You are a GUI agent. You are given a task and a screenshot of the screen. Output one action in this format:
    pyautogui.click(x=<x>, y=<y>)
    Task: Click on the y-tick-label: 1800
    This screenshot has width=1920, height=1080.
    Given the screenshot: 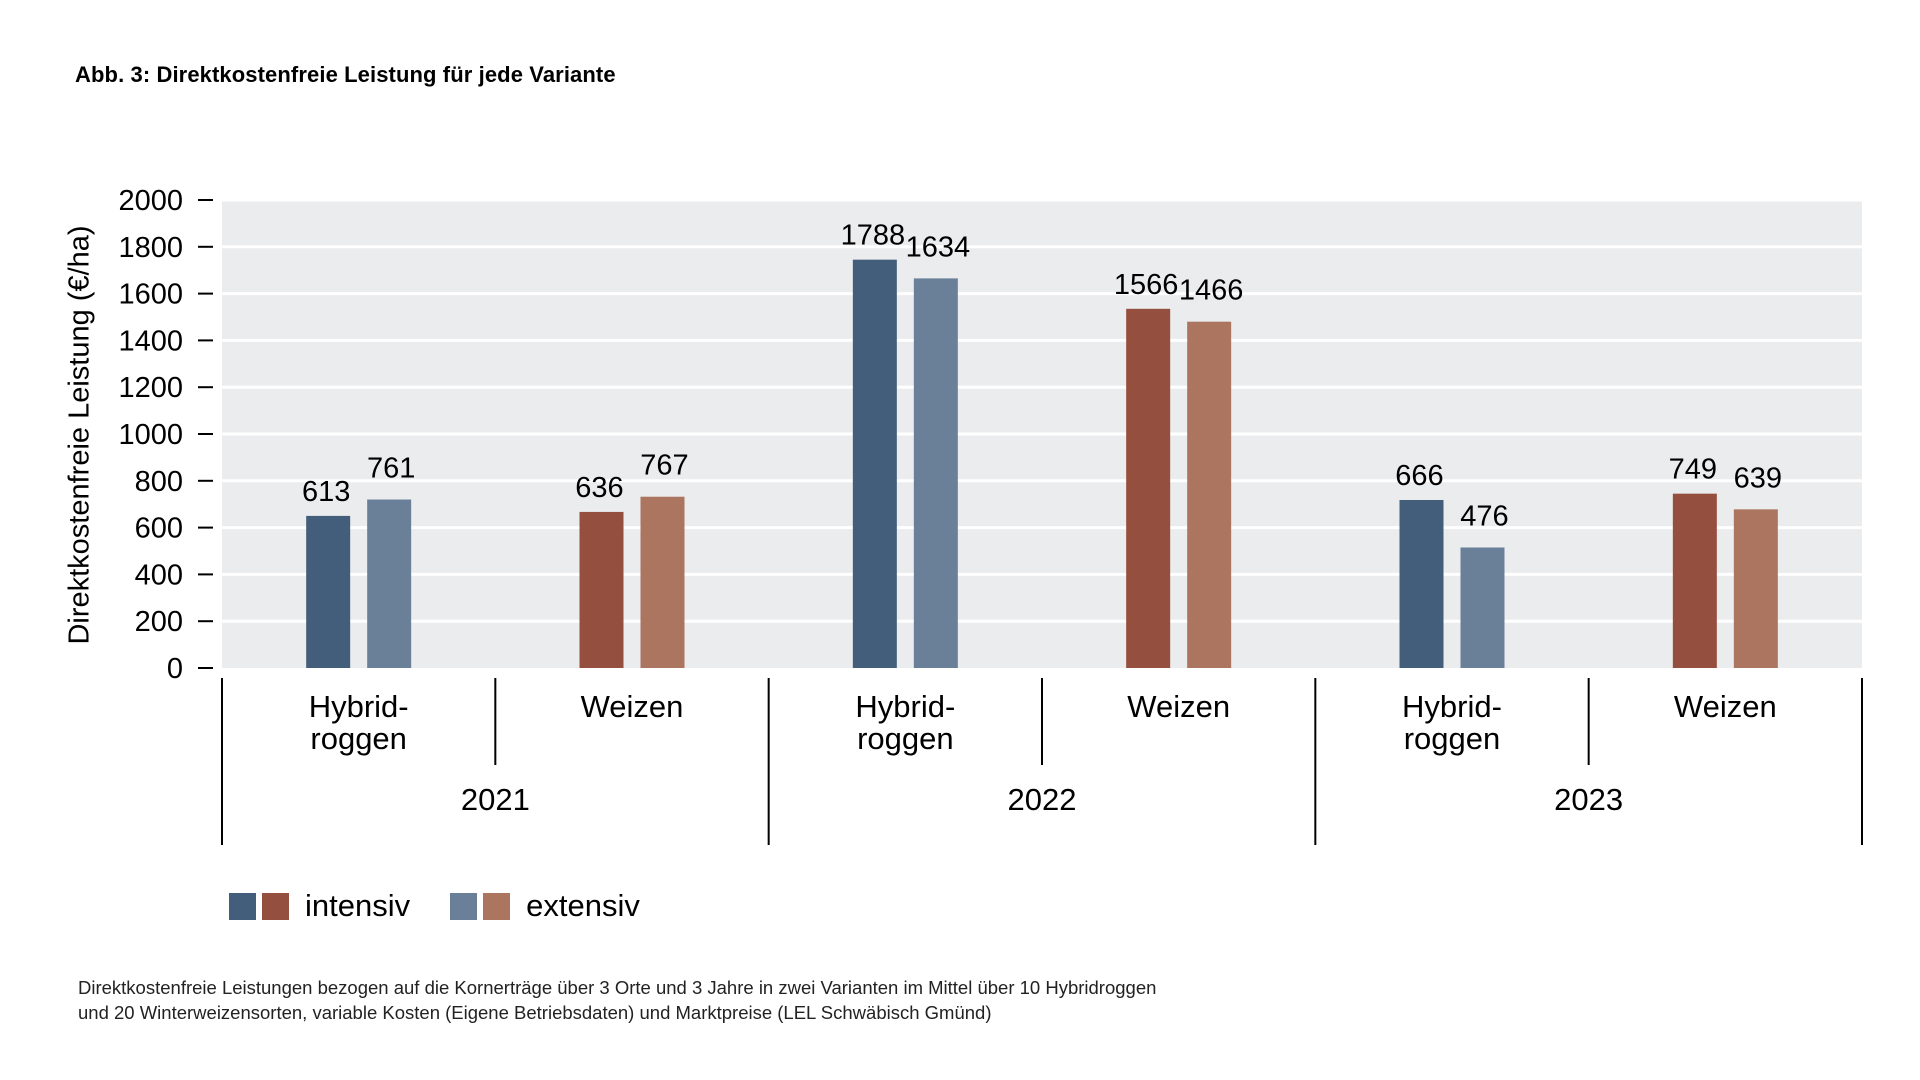 What is the action you would take?
    pyautogui.click(x=150, y=248)
    